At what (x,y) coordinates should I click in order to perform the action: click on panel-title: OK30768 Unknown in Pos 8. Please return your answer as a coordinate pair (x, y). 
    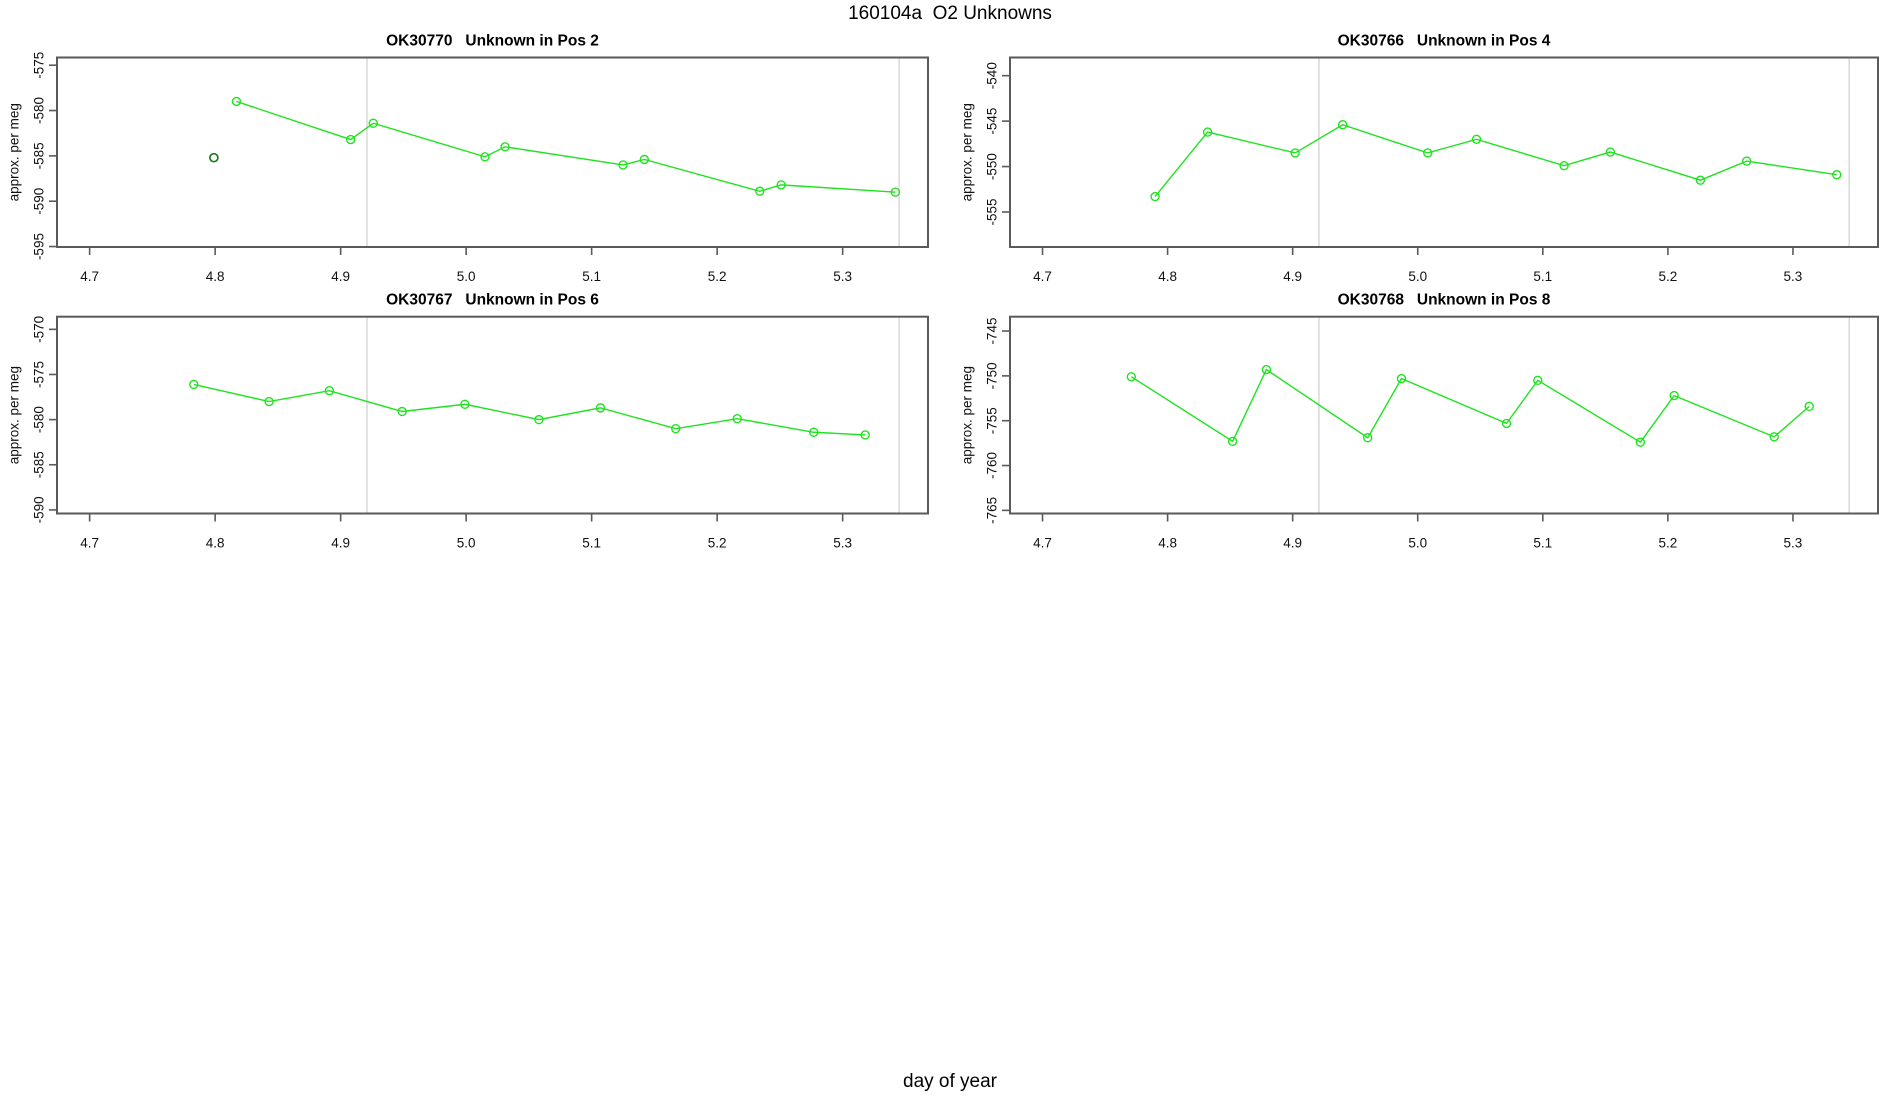
    Looking at the image, I should click on (1444, 300).